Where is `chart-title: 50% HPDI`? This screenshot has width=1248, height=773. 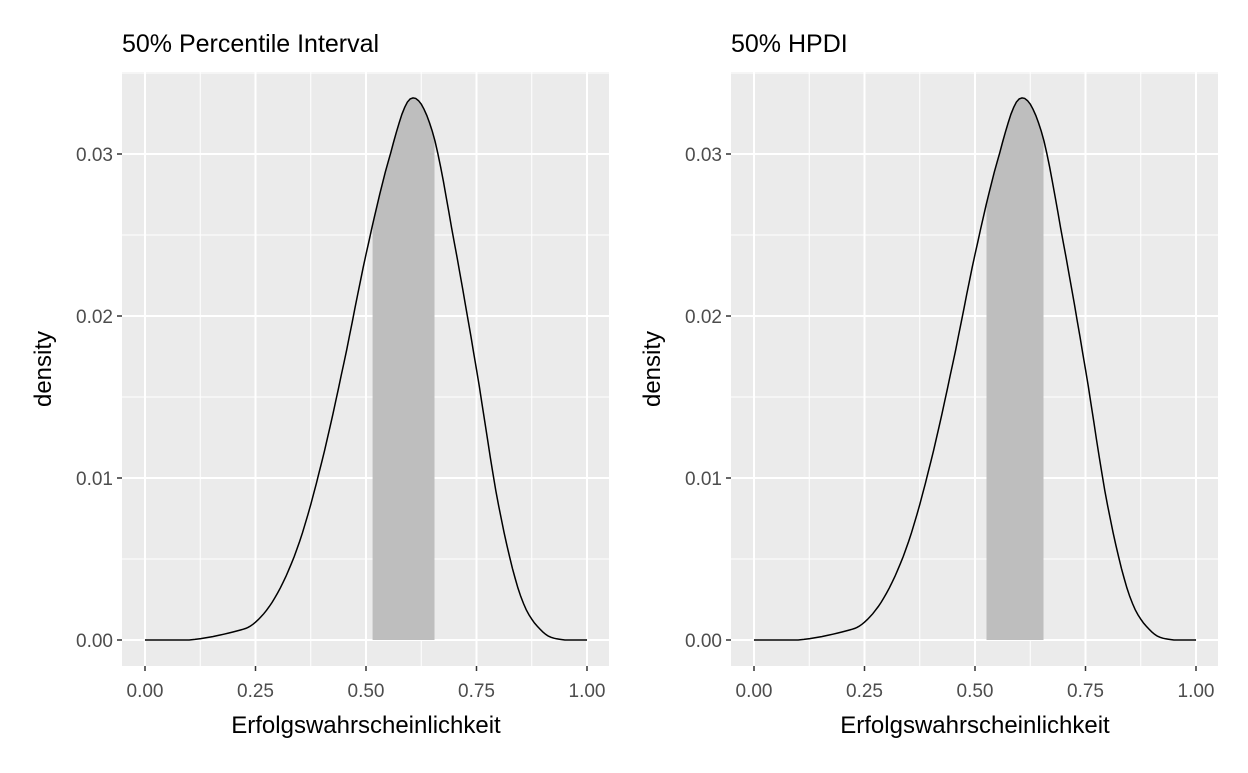
chart-title: 50% HPDI is located at coordinates (789, 44).